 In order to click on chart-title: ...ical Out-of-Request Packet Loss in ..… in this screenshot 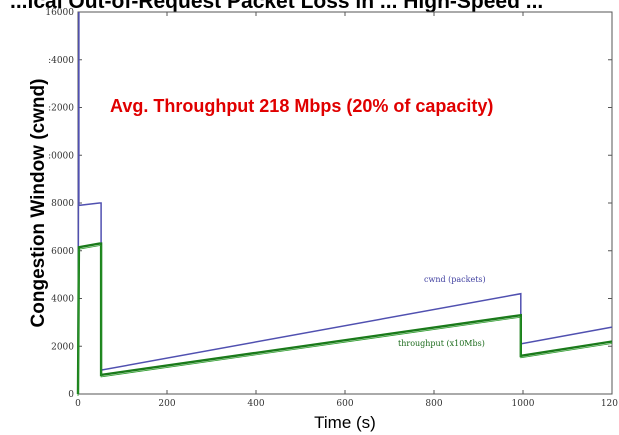, I will do `click(276, 6)`.